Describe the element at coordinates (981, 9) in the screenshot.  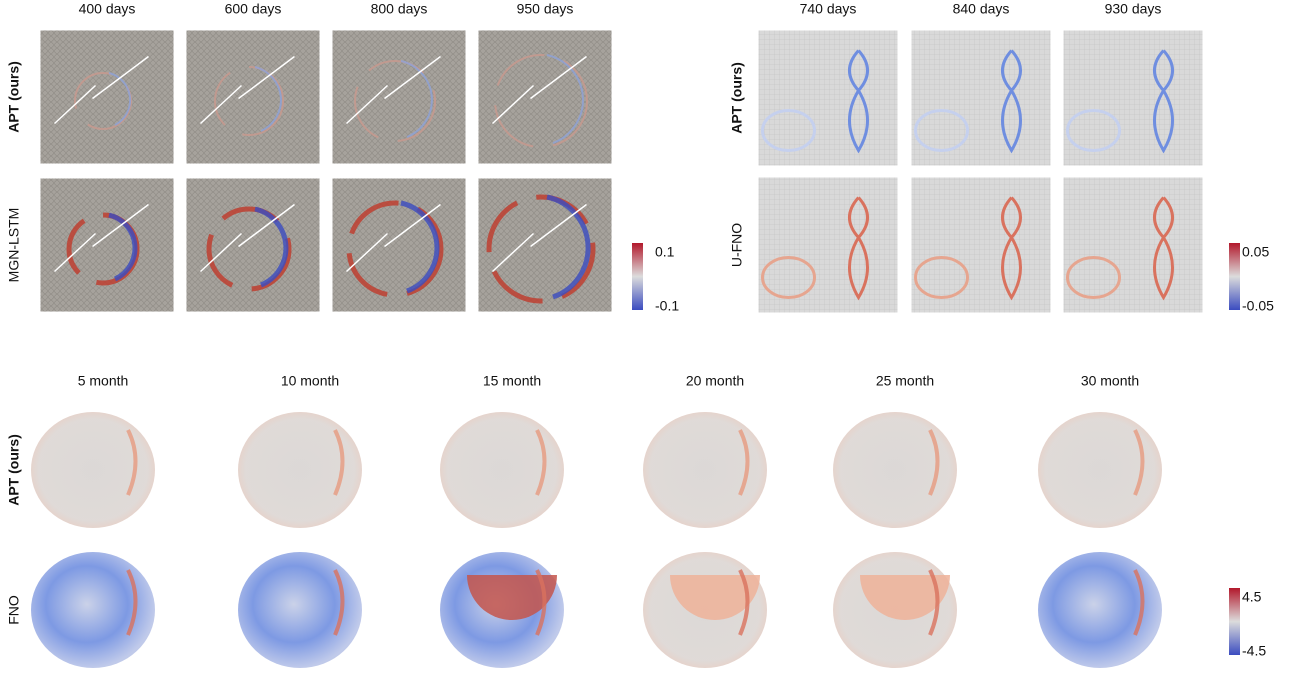
I see `column-header: 840 days` at that location.